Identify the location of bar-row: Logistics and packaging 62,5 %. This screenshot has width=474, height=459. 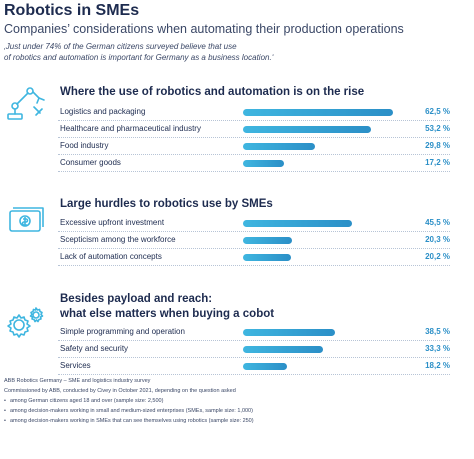
(237, 114).